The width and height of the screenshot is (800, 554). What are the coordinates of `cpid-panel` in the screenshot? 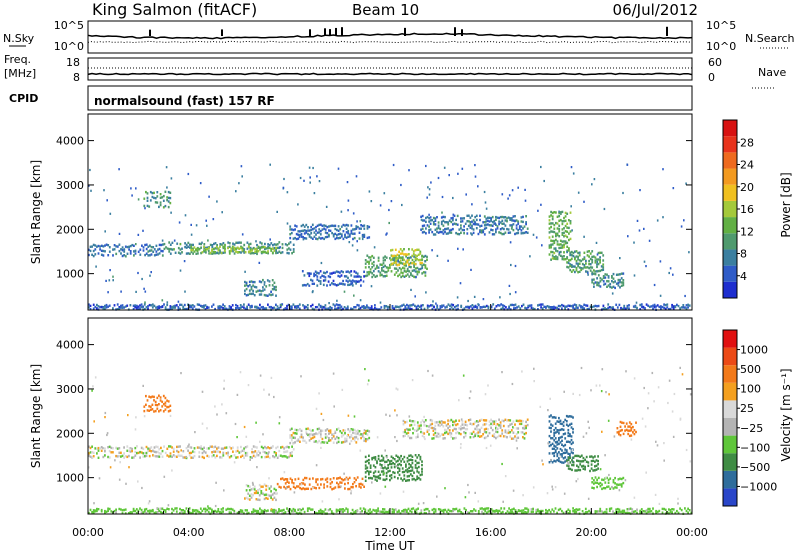 It's located at (390, 98).